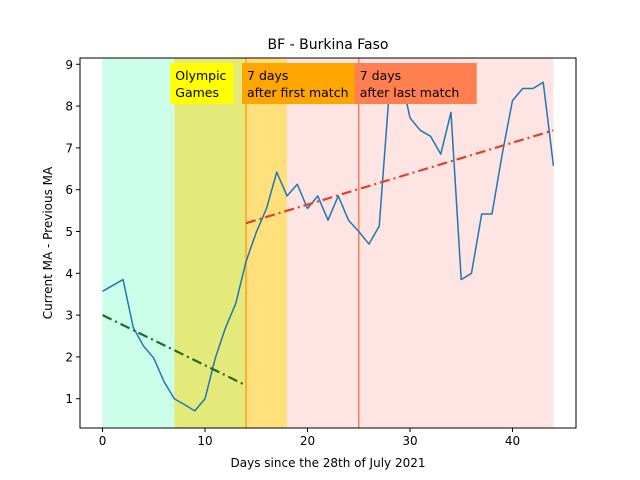 Image resolution: width=640 pixels, height=480 pixels. Describe the element at coordinates (48, 242) in the screenshot. I see `y-axis-label: Current MA - Previous MA` at that location.